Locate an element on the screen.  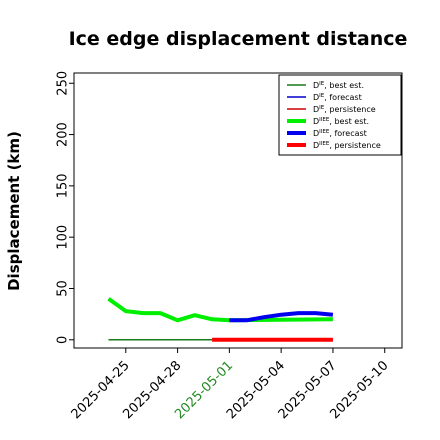
legend-label-1: DIE, forecast is located at coordinates (337, 97).